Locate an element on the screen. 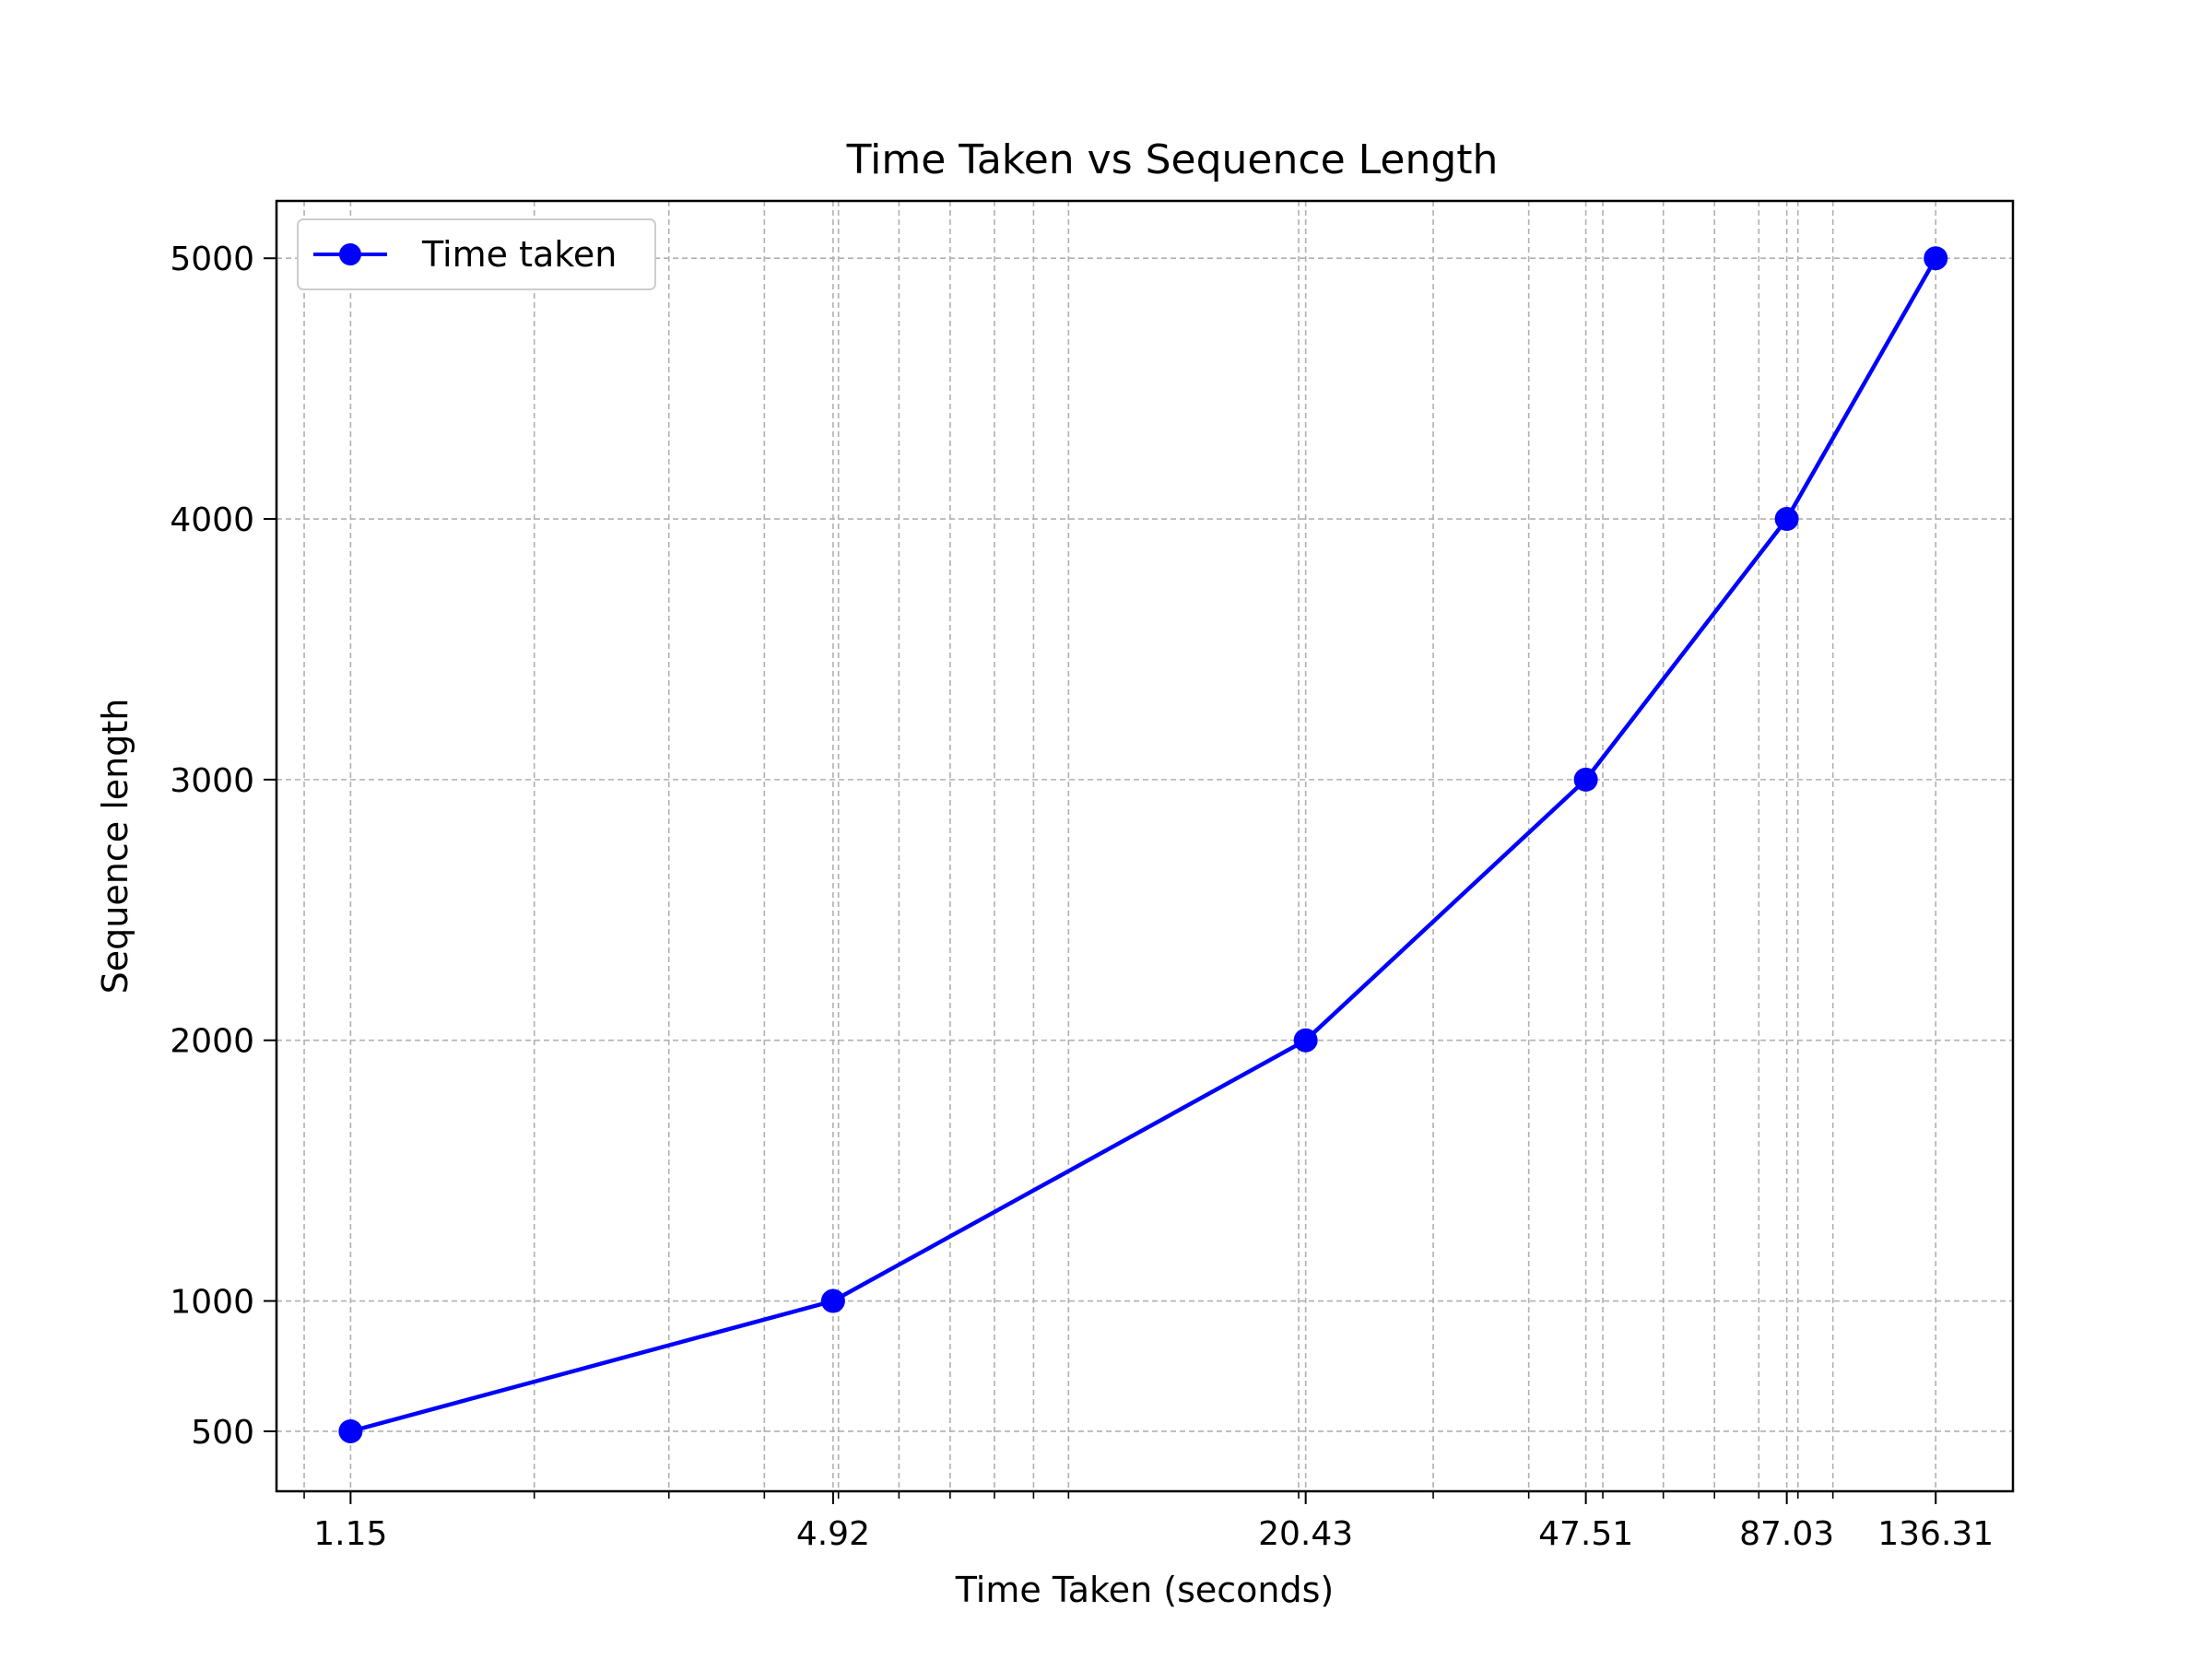  x-tick-label: 4.92 is located at coordinates (833, 1534).